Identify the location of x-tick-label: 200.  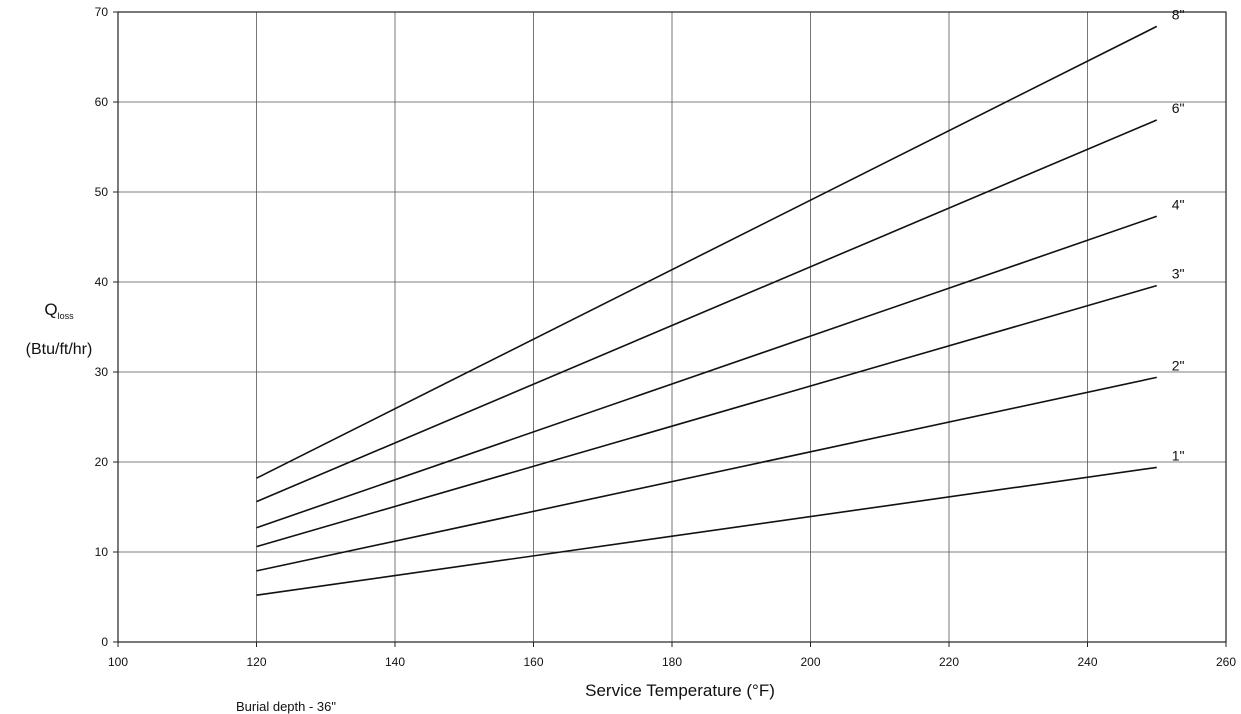
(810, 662).